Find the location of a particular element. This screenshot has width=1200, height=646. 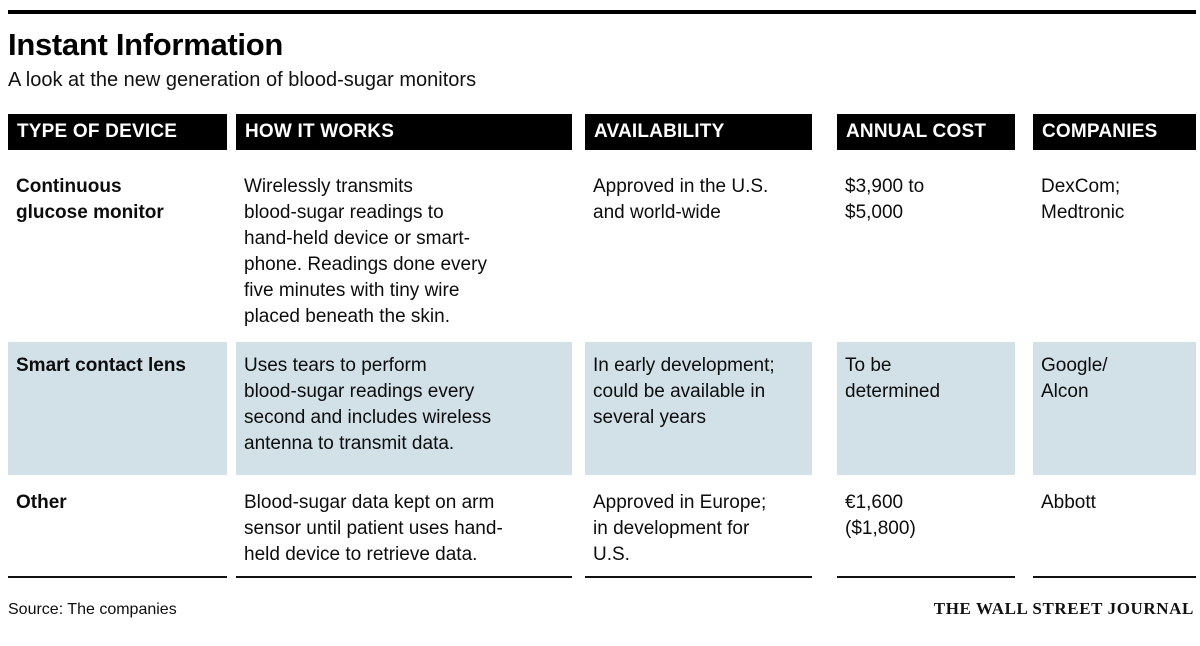

wsj-credit: THE WALL STREET JOURNAL is located at coordinates (1063, 608).